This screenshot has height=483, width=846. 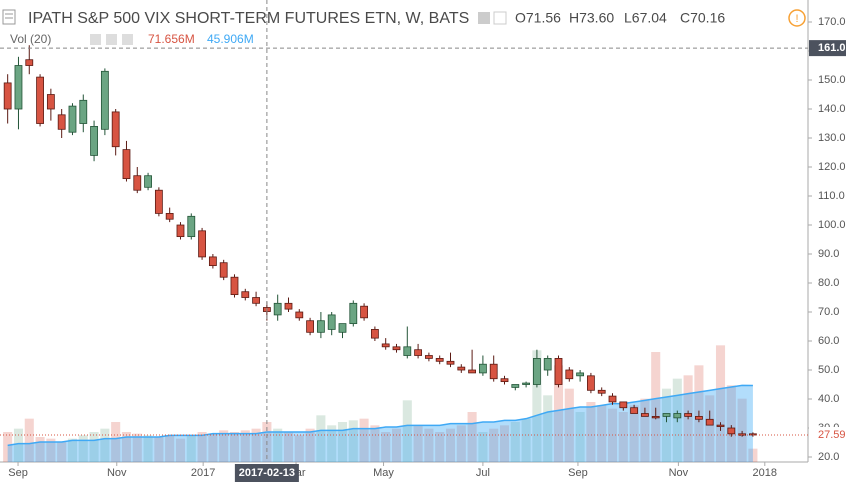 I want to click on last-price-label: 27.59, so click(x=832, y=435).